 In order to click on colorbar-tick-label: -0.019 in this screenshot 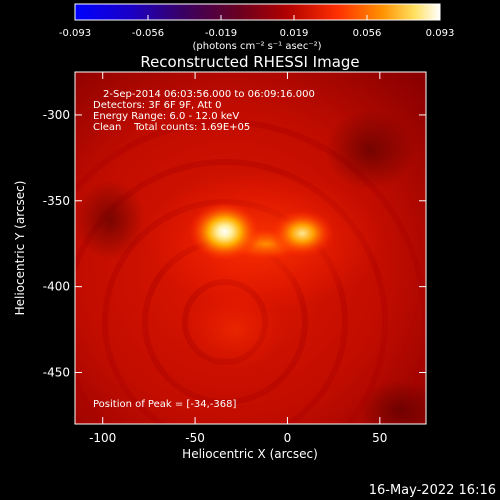, I will do `click(221, 33)`.